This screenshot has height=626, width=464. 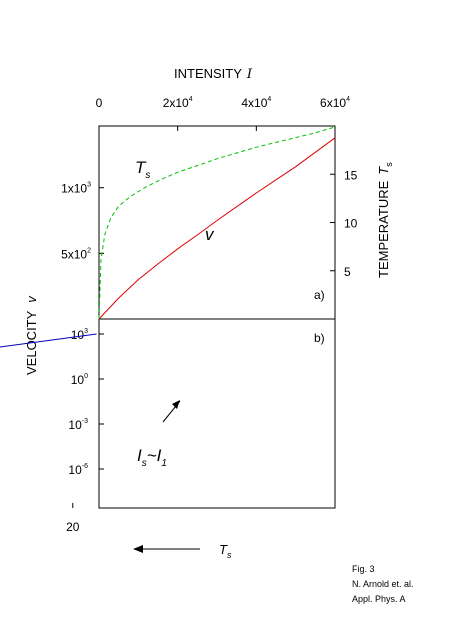 I want to click on left-axis-log-tick-label: 10⁻⁶, so click(x=78, y=470).